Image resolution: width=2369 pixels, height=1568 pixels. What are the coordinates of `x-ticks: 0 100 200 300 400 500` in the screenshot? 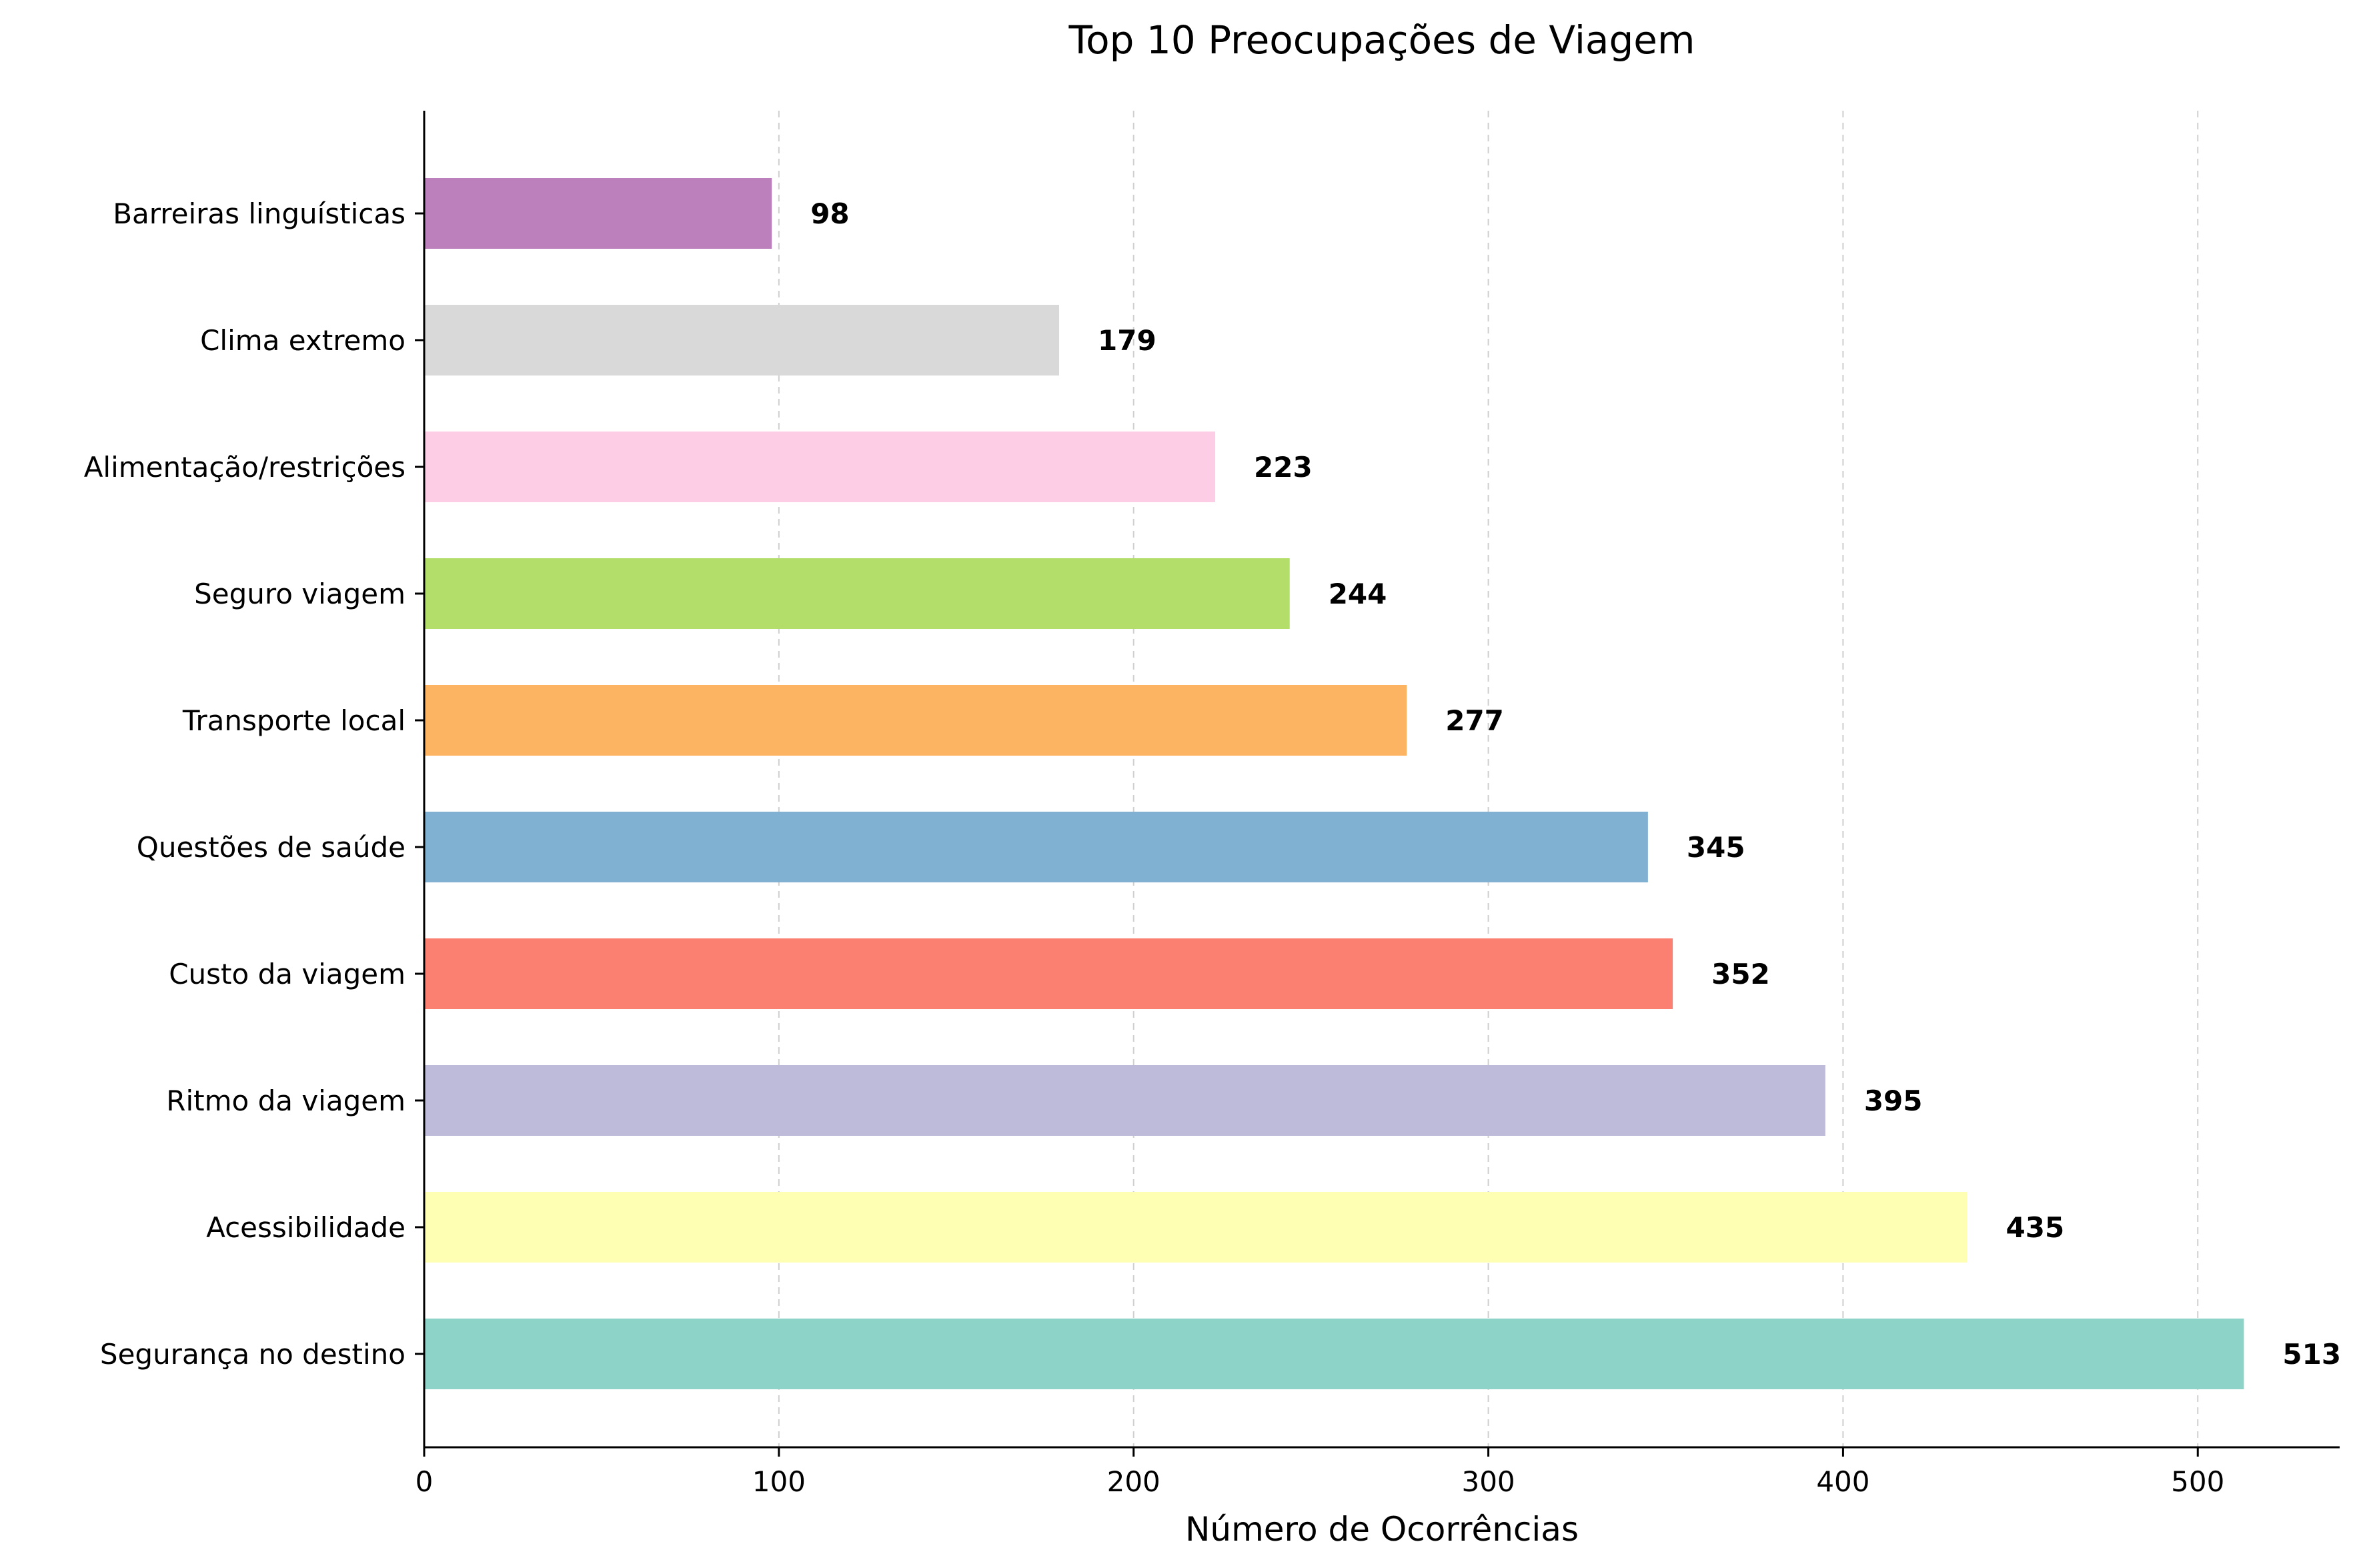 It's located at (1320, 1472).